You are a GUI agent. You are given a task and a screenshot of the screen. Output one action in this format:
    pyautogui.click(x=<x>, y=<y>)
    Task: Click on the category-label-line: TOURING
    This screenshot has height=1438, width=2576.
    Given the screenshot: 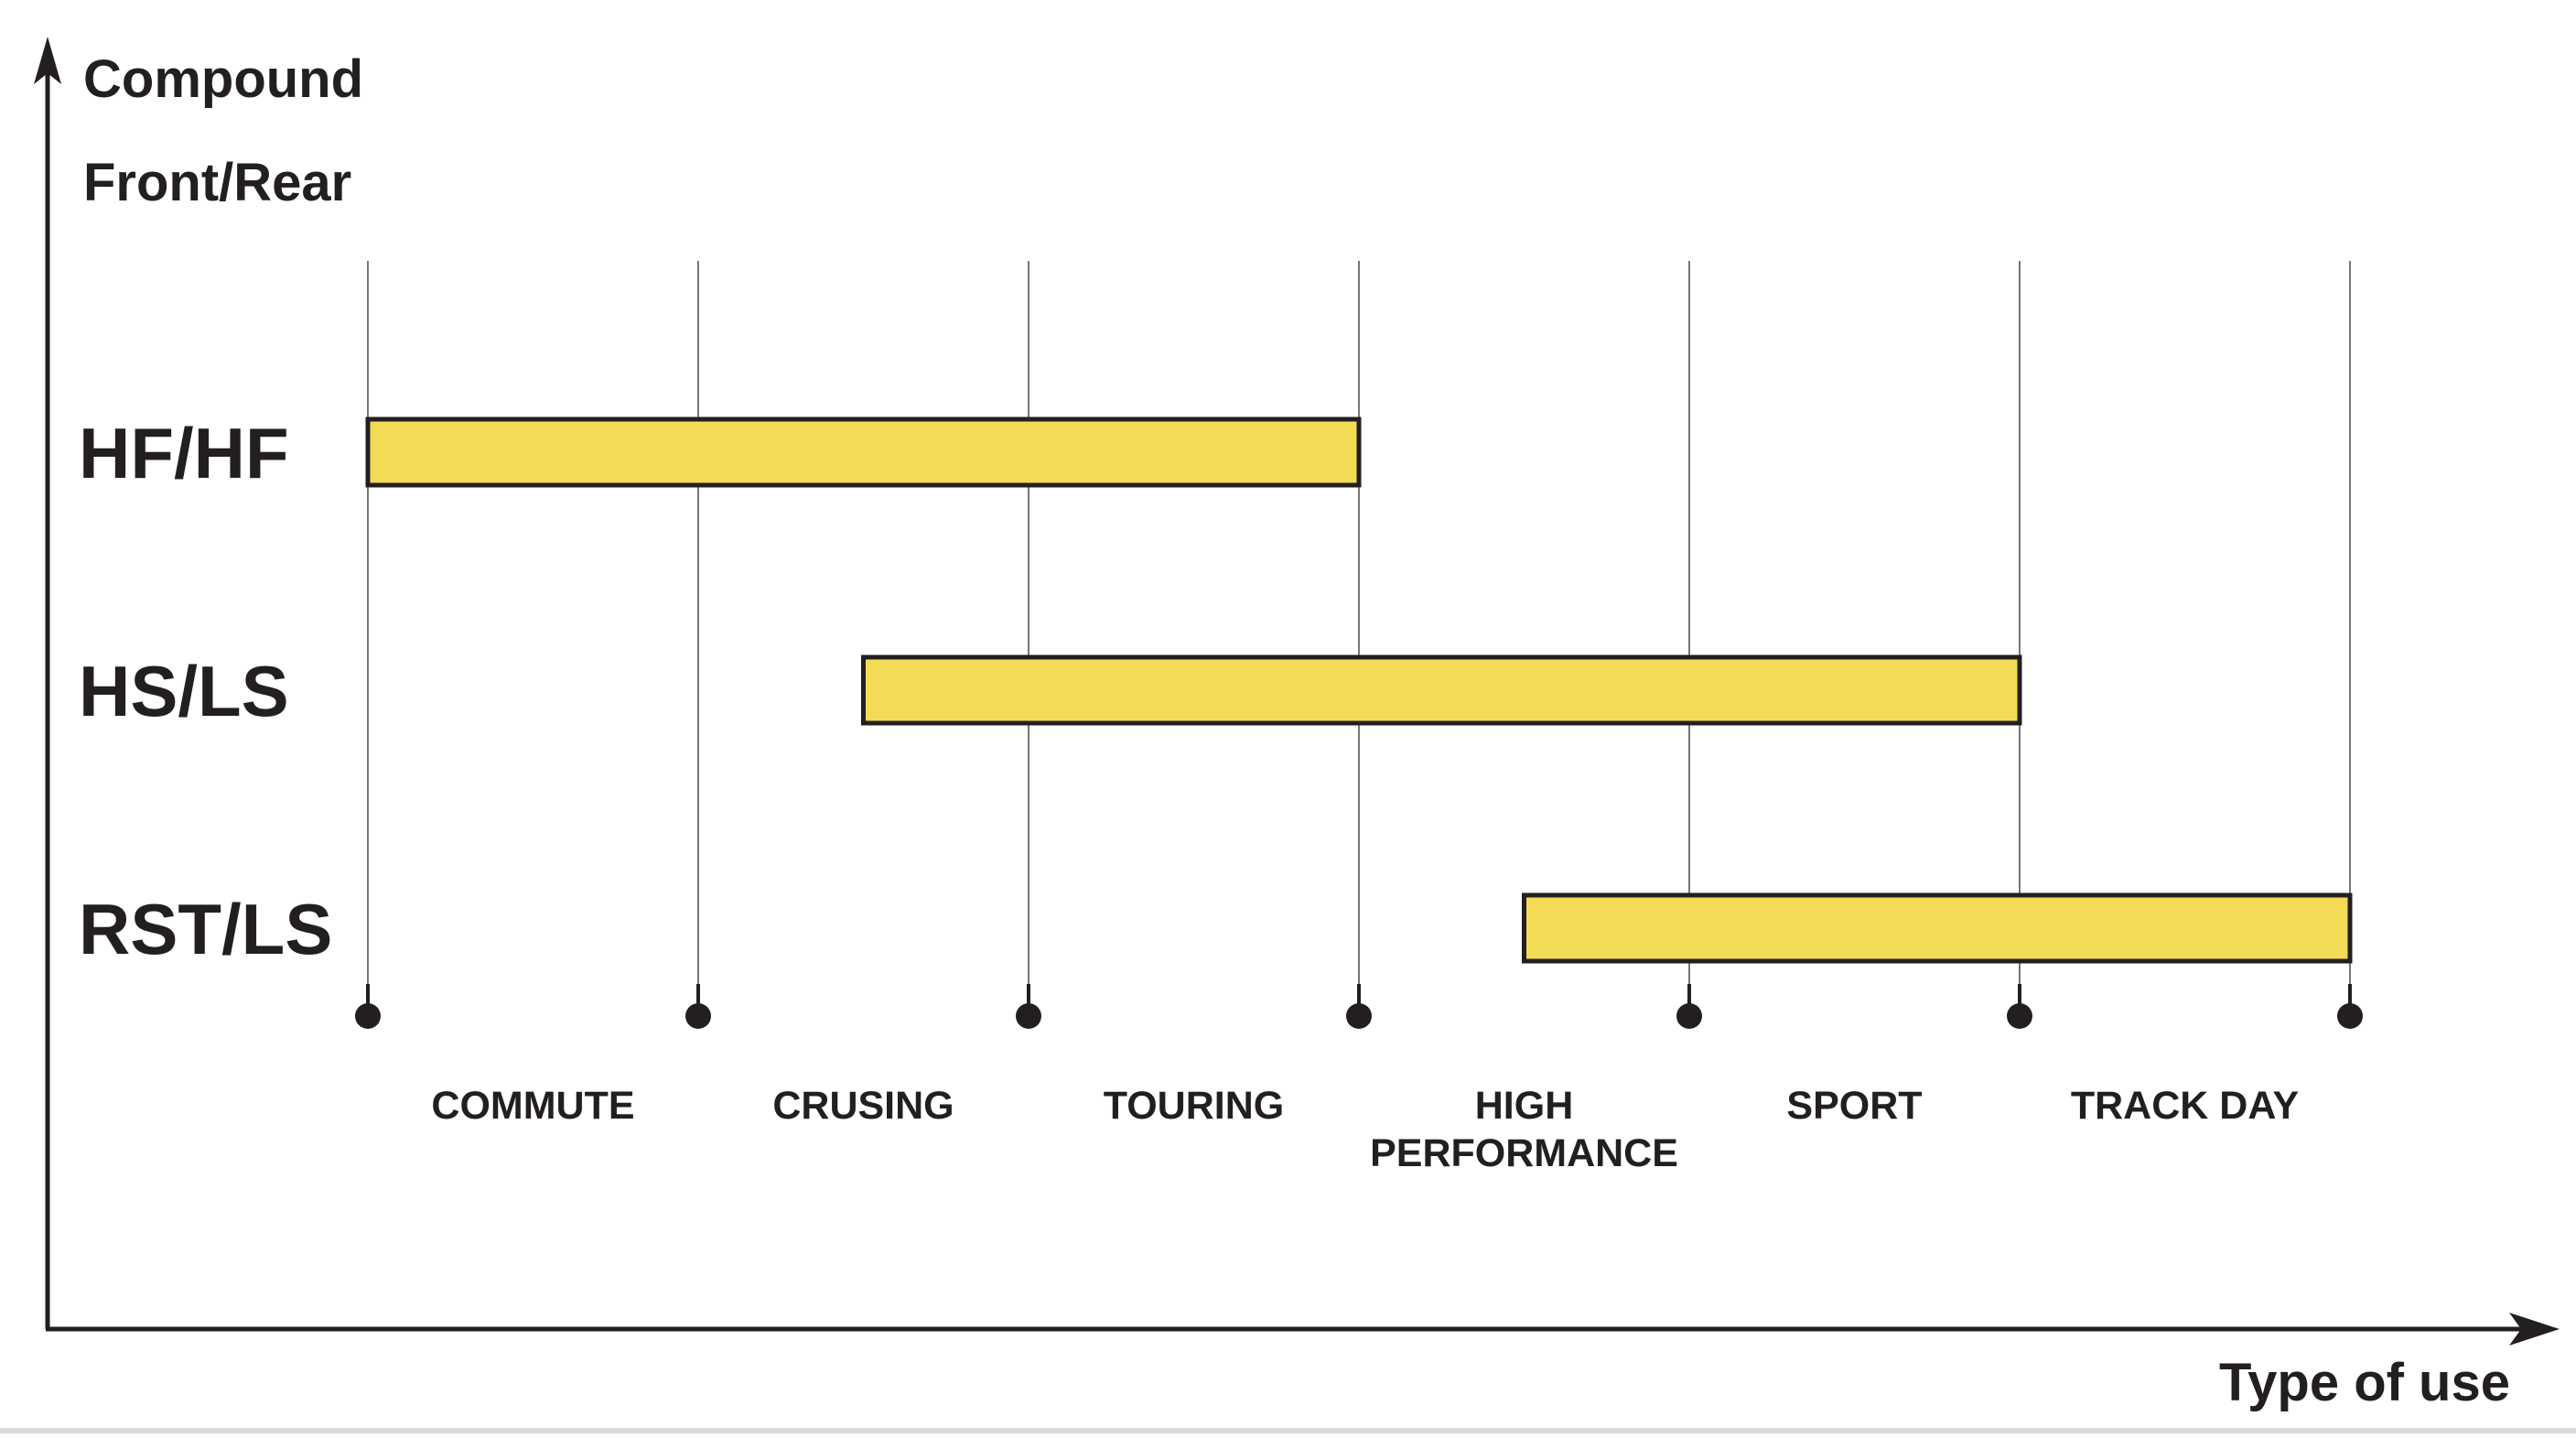 What is the action you would take?
    pyautogui.click(x=1194, y=1106)
    